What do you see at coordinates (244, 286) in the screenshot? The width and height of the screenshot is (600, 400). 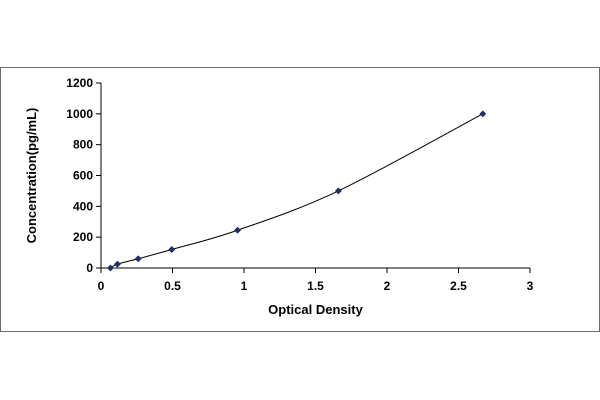 I see `x-tick-label: 1` at bounding box center [244, 286].